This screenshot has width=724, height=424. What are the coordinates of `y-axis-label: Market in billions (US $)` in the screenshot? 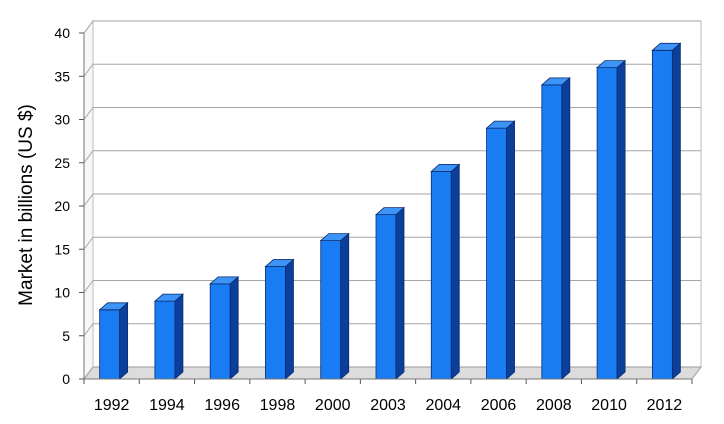 It's located at (26, 205).